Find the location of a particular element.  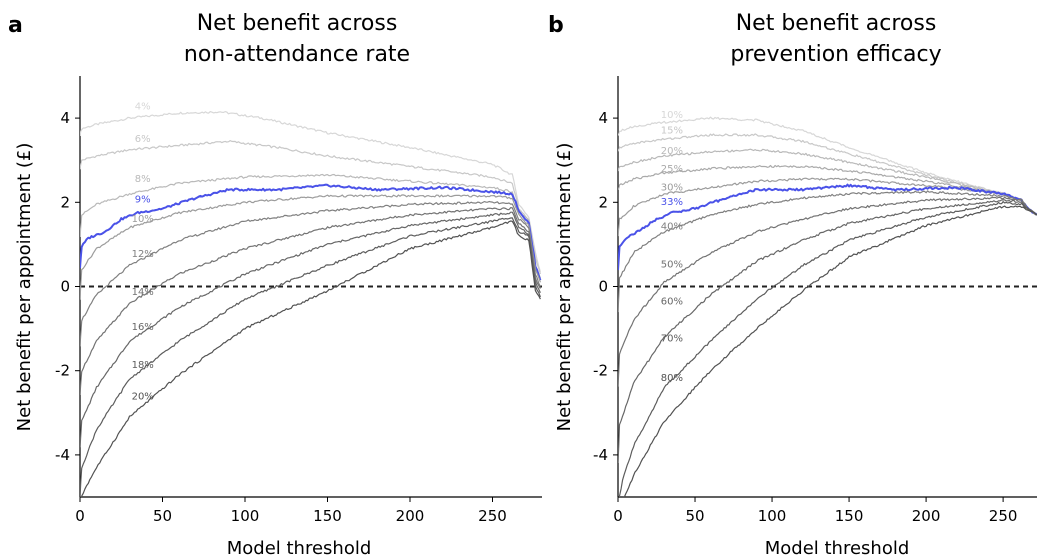

series-line-8pct is located at coordinates (310, 226).